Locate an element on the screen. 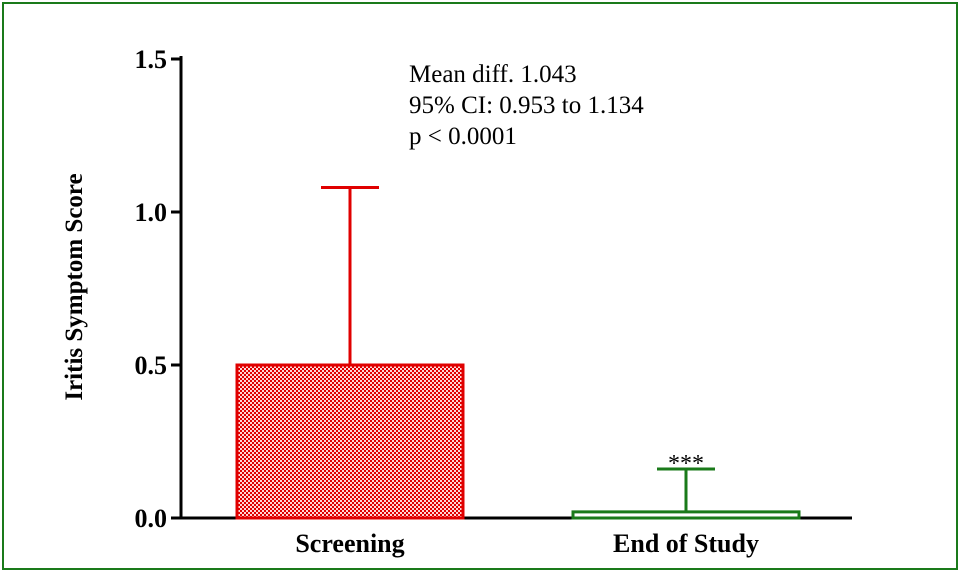  y-tick-label: 0.0 is located at coordinates (151, 518).